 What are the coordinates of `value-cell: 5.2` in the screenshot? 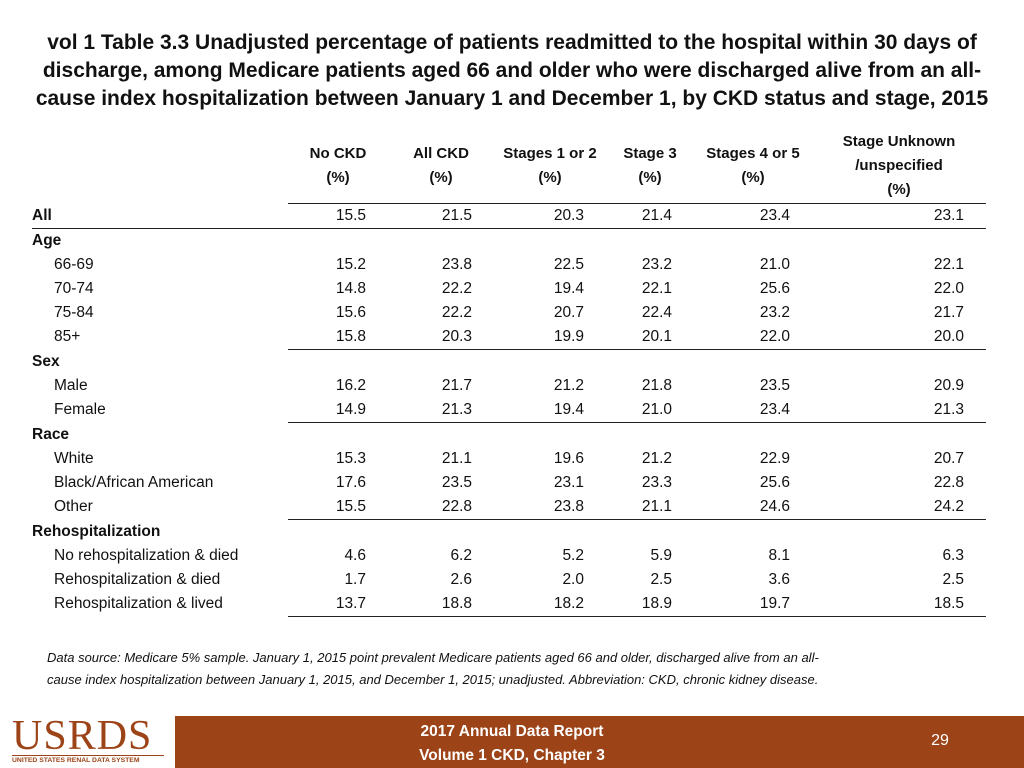 It's located at (573, 555).